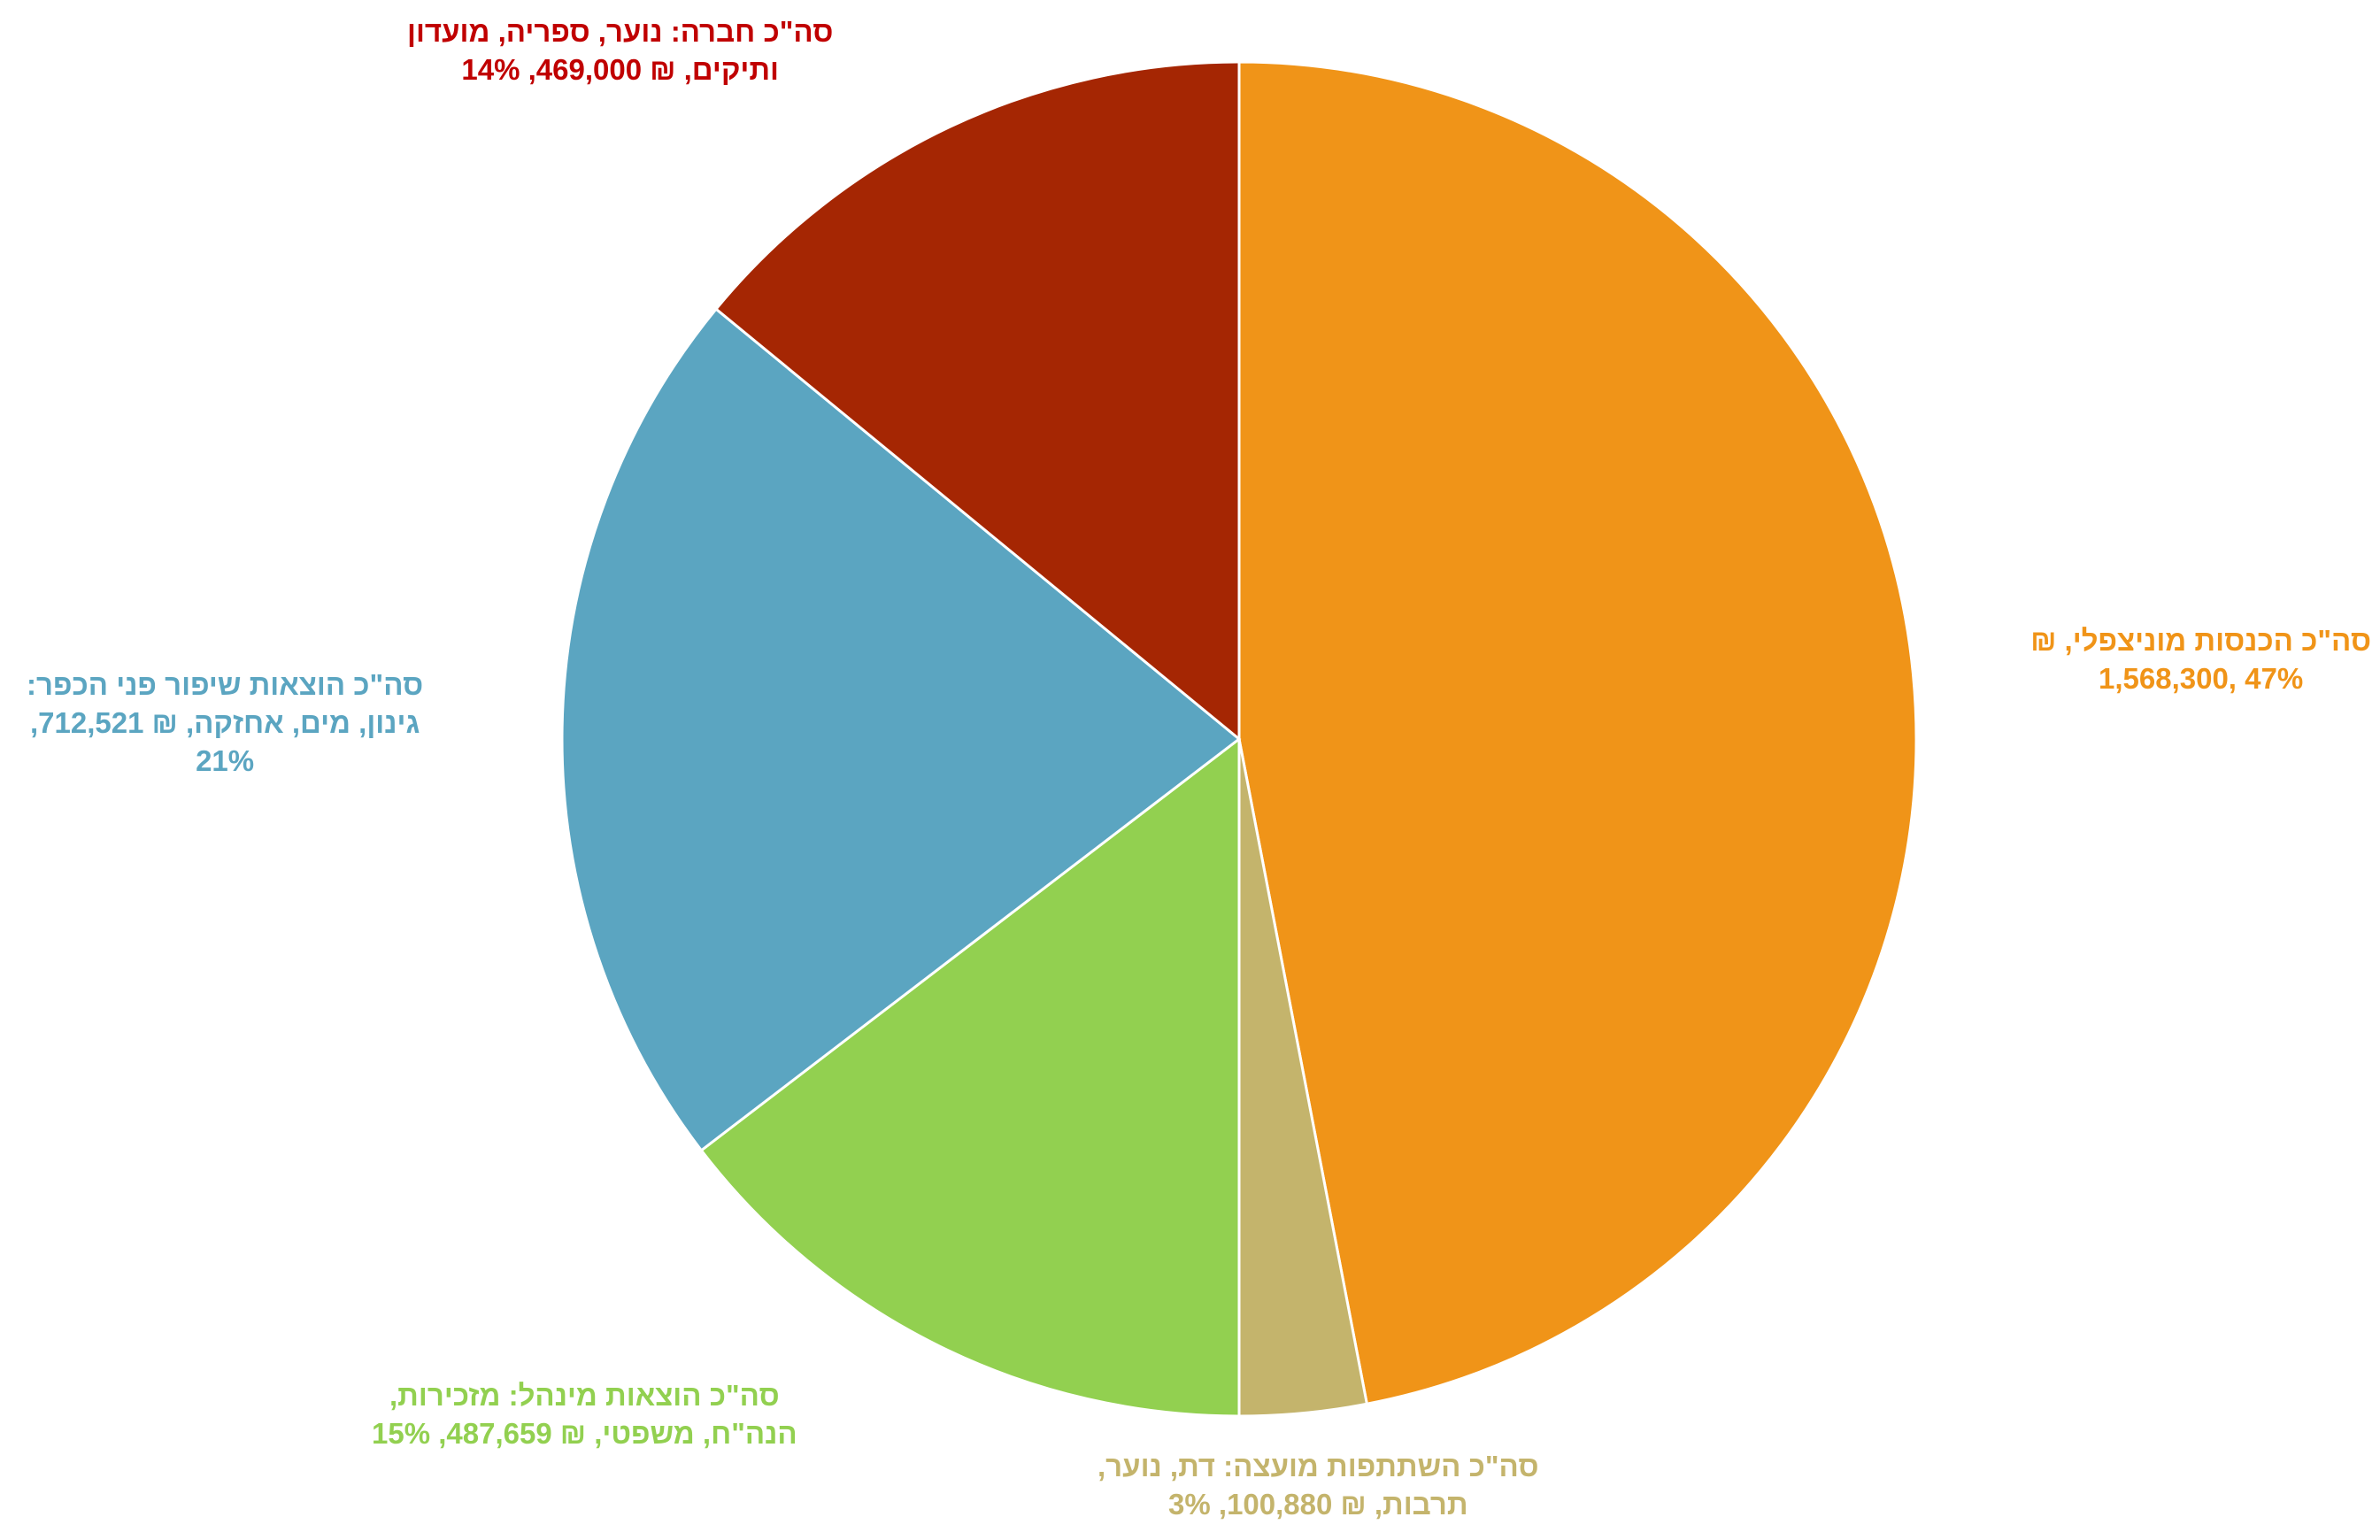 The width and height of the screenshot is (2380, 1540). What do you see at coordinates (970, 1076) in the screenshot?
I see `slice-administration-expenses` at bounding box center [970, 1076].